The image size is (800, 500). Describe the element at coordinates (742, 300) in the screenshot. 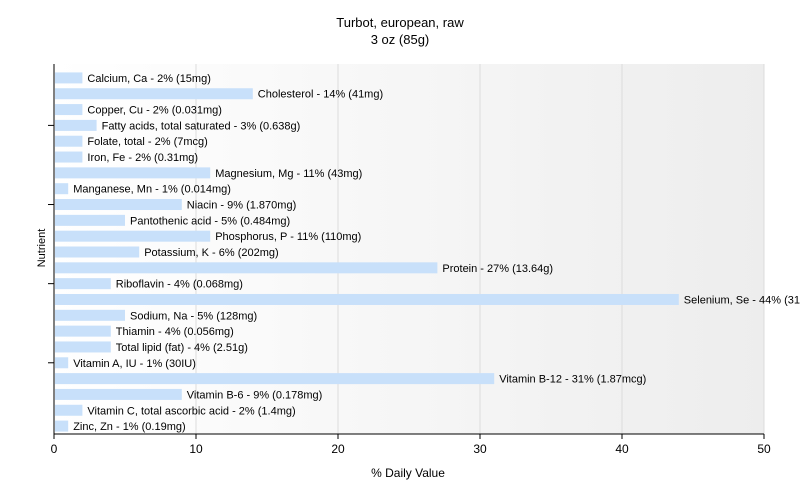

I see `bar-label: Selenium, Se - 44% (31.0mcg)` at that location.